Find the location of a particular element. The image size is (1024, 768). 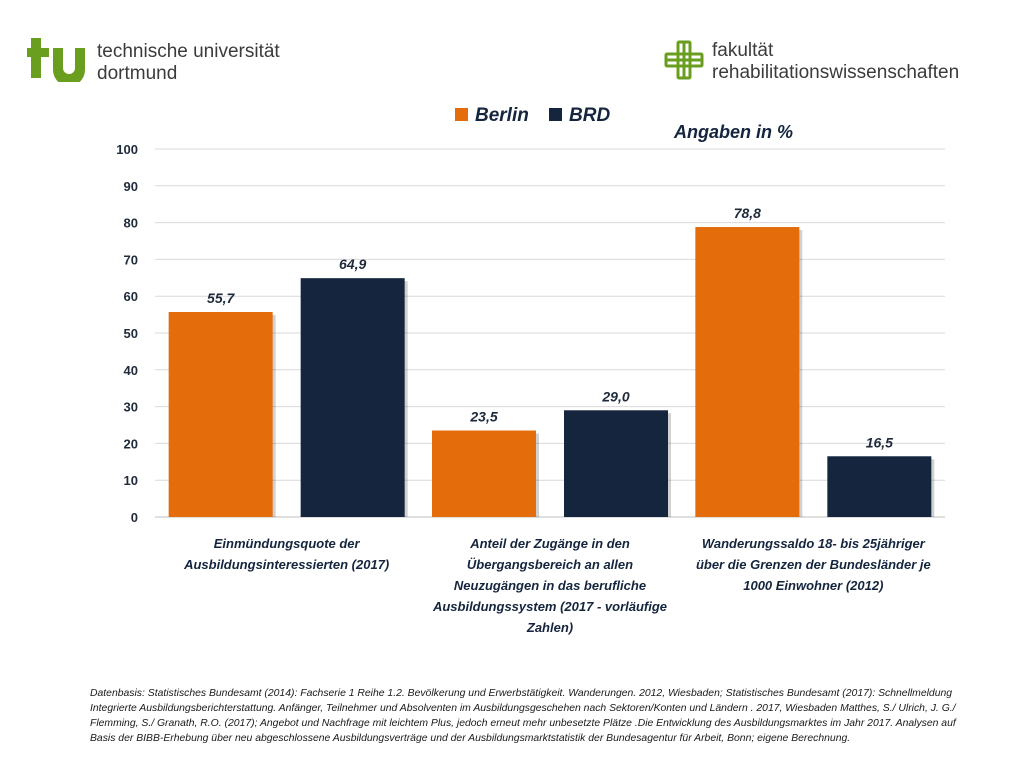

category-label: Ausbildungssystem (2017 - vorläufige is located at coordinates (549, 606).